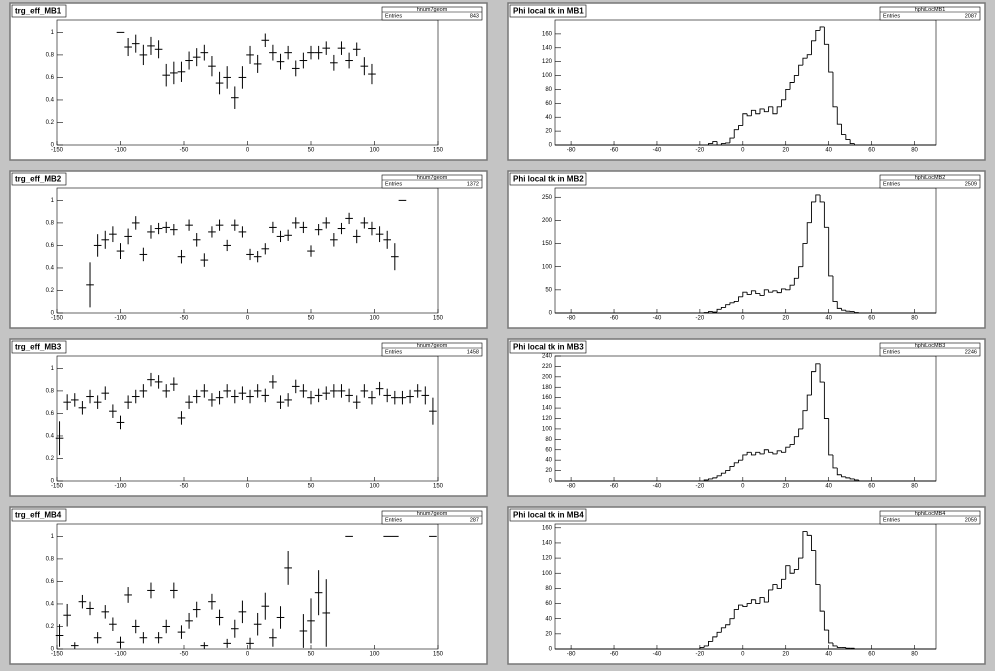  What do you see at coordinates (548, 471) in the screenshot?
I see `y-tick-label: 20` at bounding box center [548, 471].